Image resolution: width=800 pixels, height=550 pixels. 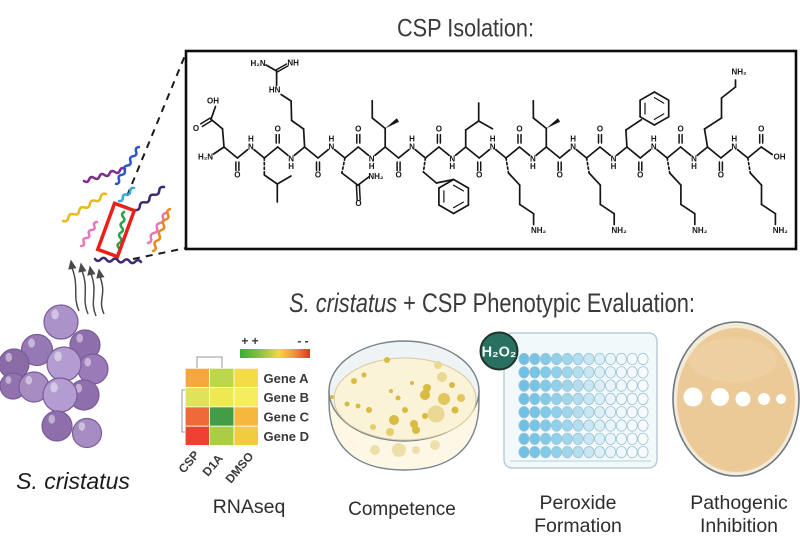 I want to click on svg-text: Gene B, so click(x=287, y=397).